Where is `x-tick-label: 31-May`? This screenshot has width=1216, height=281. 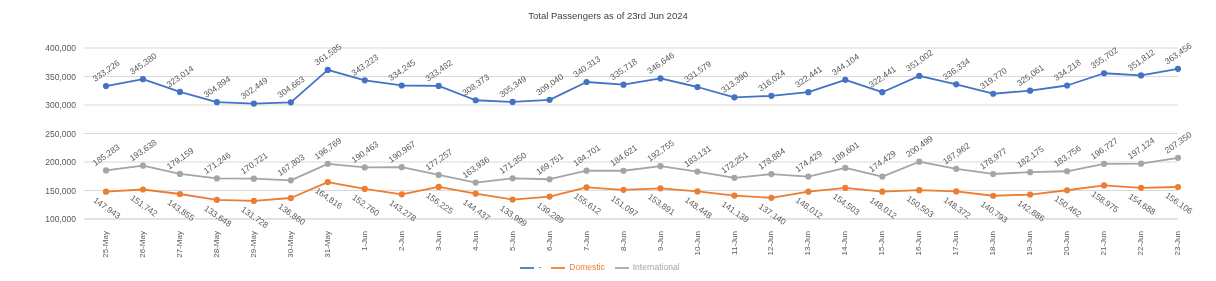 x-tick-label: 31-May is located at coordinates (327, 244).